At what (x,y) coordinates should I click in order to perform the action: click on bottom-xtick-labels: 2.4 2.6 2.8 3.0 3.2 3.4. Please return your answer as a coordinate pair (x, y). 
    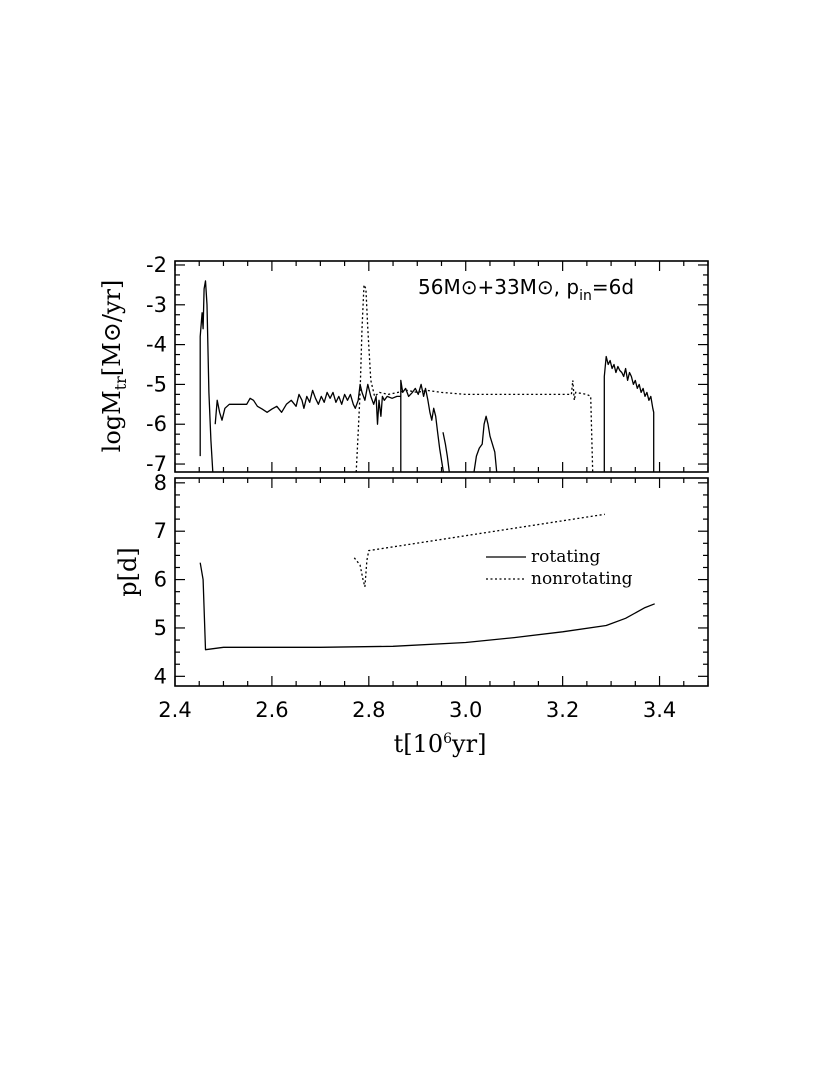
    Looking at the image, I should click on (417, 710).